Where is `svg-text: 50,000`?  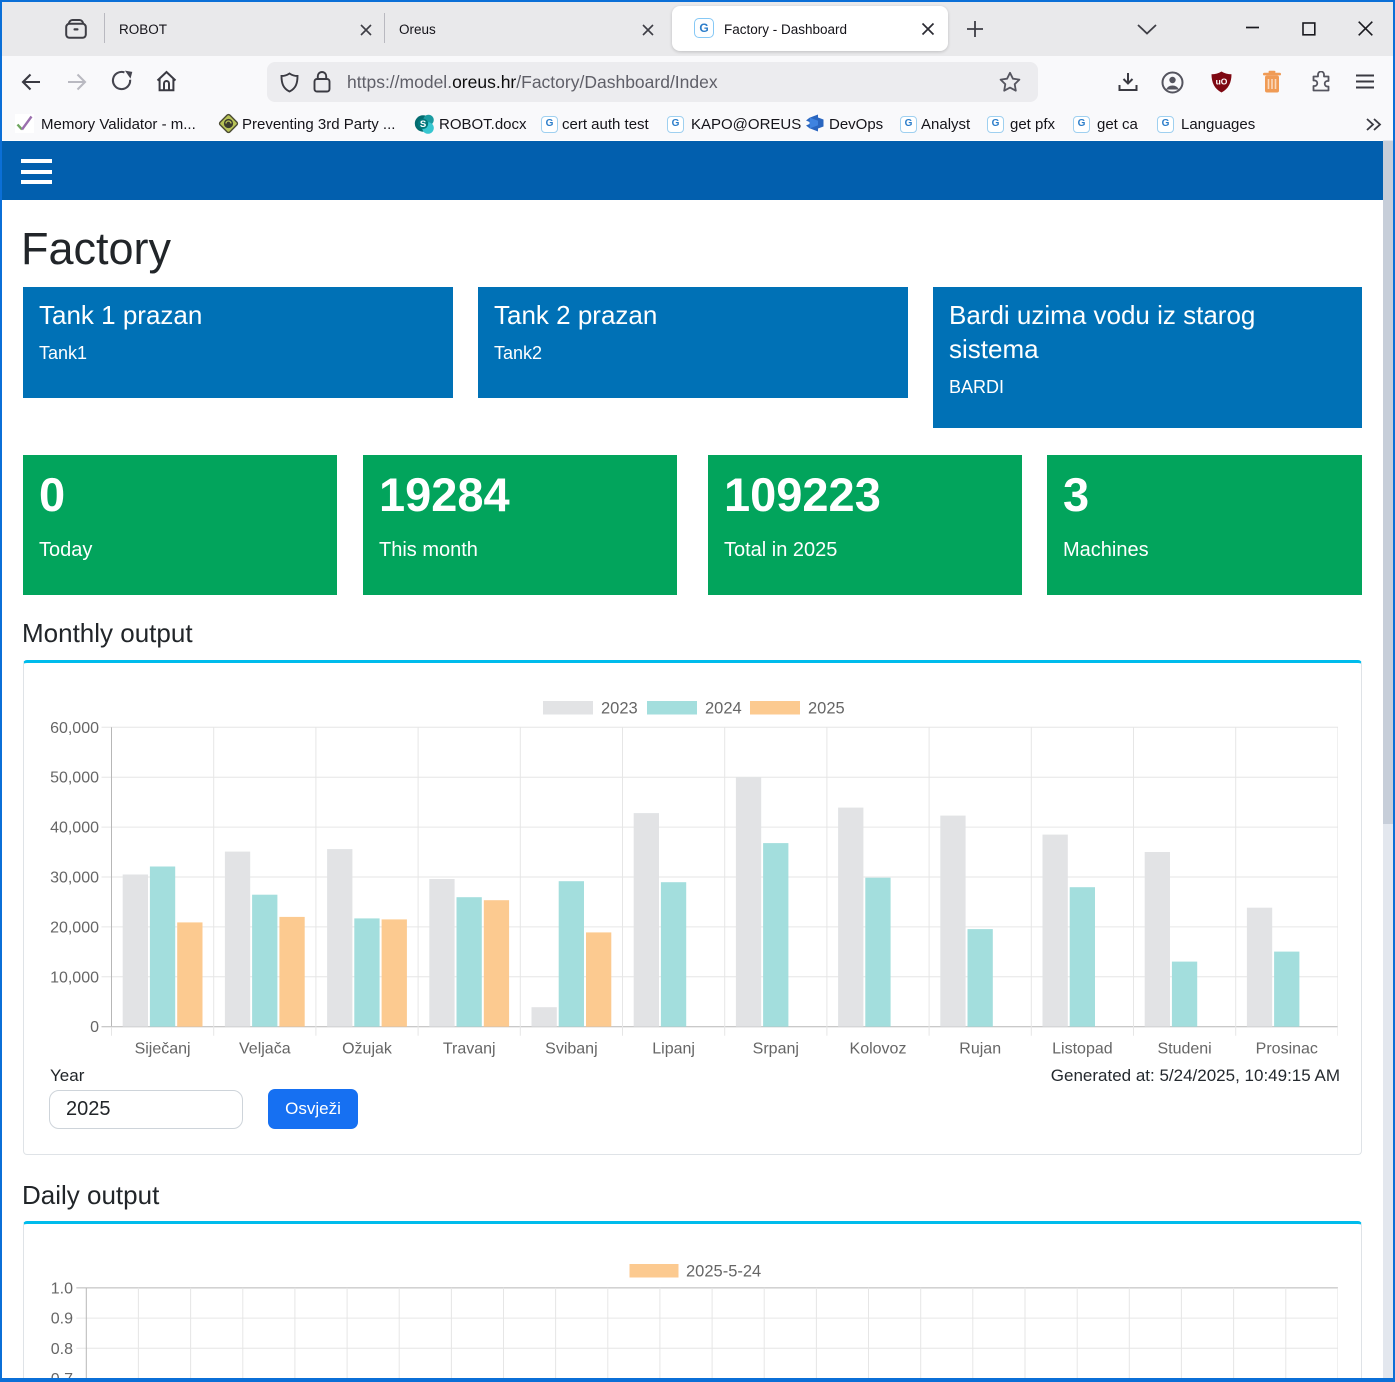
svg-text: 50,000 is located at coordinates (74, 778).